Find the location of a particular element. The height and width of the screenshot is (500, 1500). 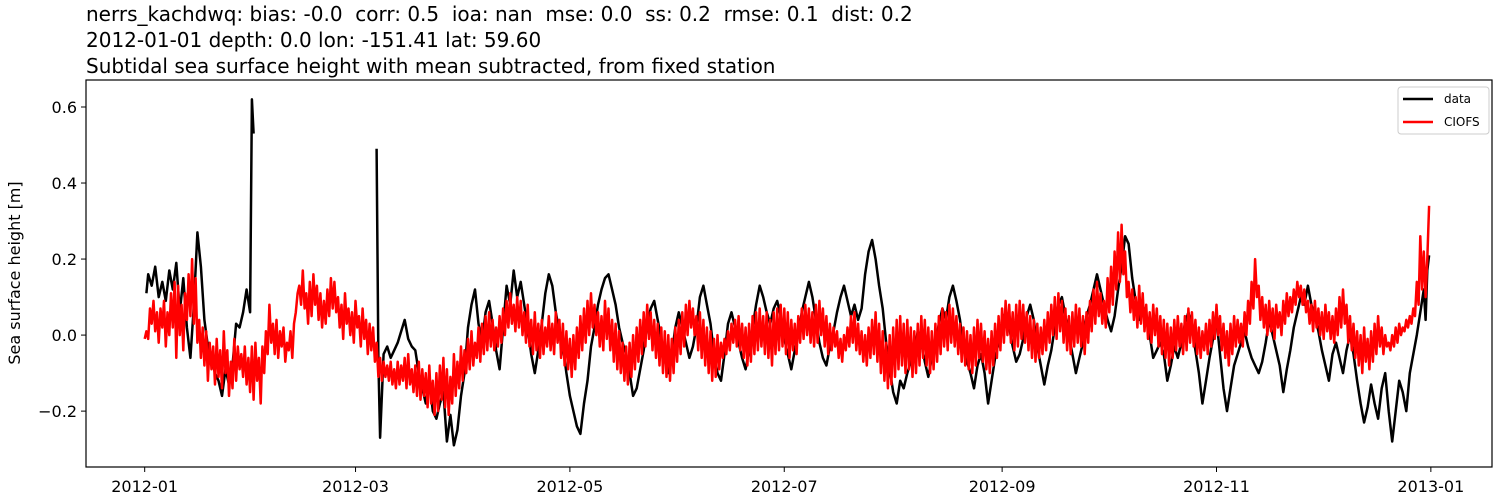

y-tick-label: 0.4 is located at coordinates (64, 183).